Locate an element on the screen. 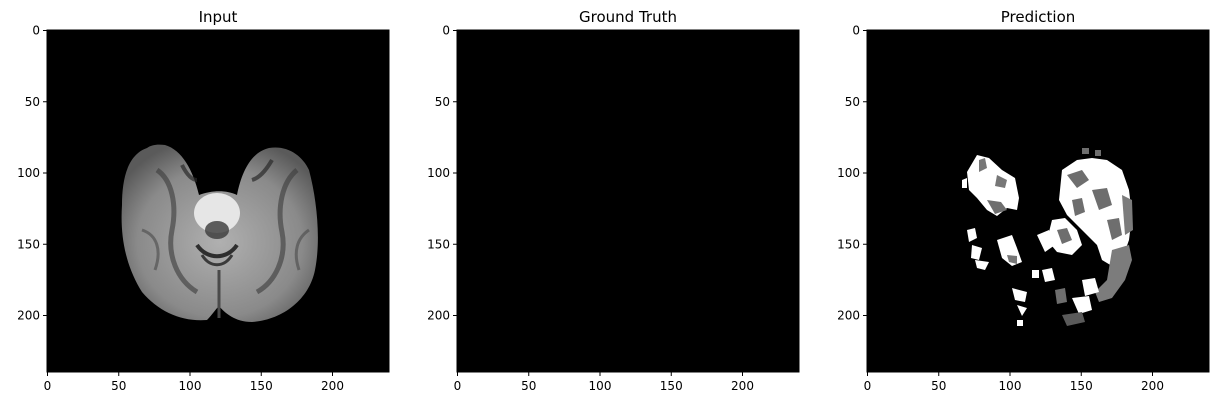 Image resolution: width=1222 pixels, height=407 pixels. prediction-mask is located at coordinates (1047, 237).